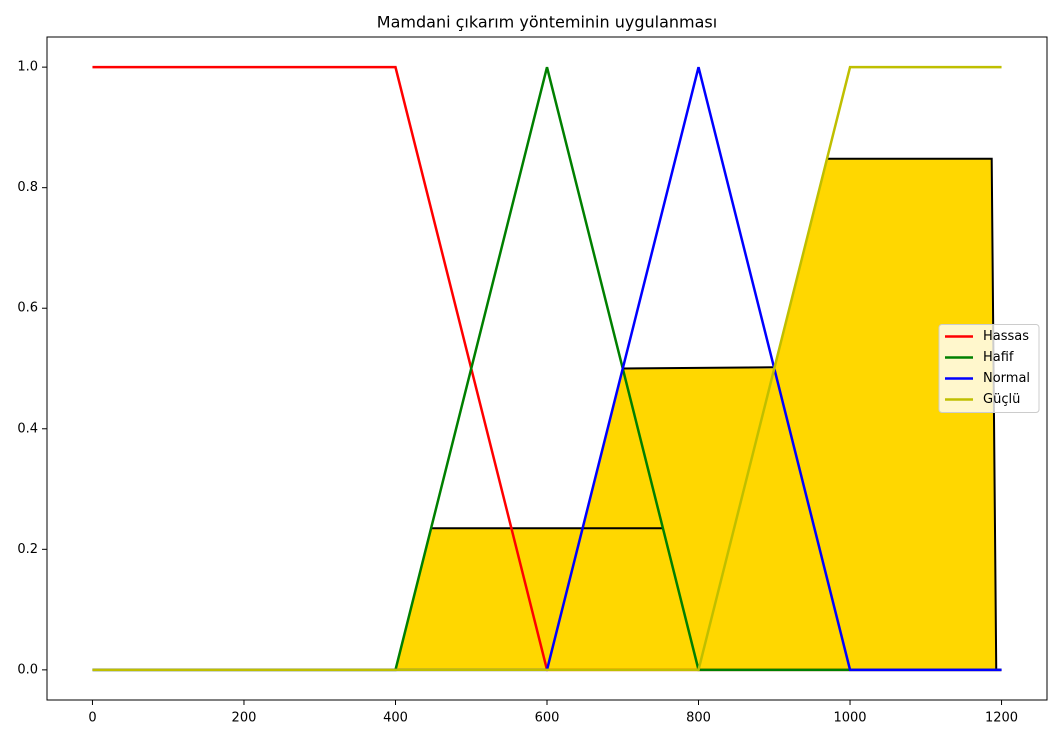  What do you see at coordinates (547, 718) in the screenshot?
I see `x-tick-label: 600` at bounding box center [547, 718].